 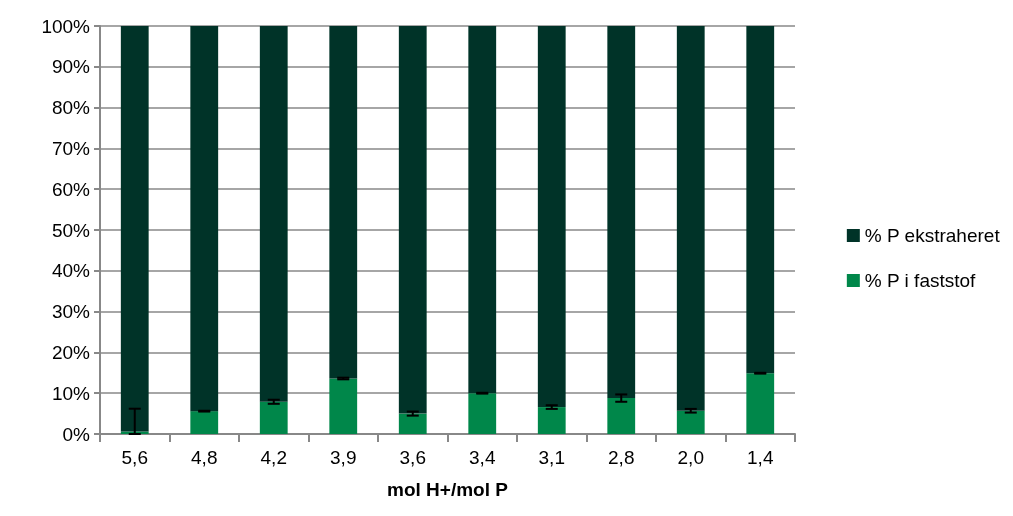 What do you see at coordinates (71, 312) in the screenshot?
I see `y-tick-label: 30%` at bounding box center [71, 312].